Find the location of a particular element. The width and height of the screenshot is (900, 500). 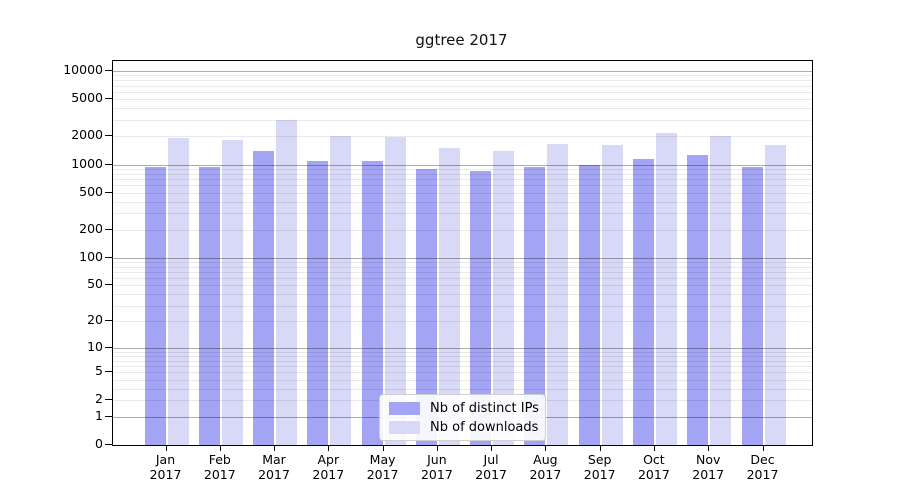

y-tick-label-200: 200 is located at coordinates (91, 228).